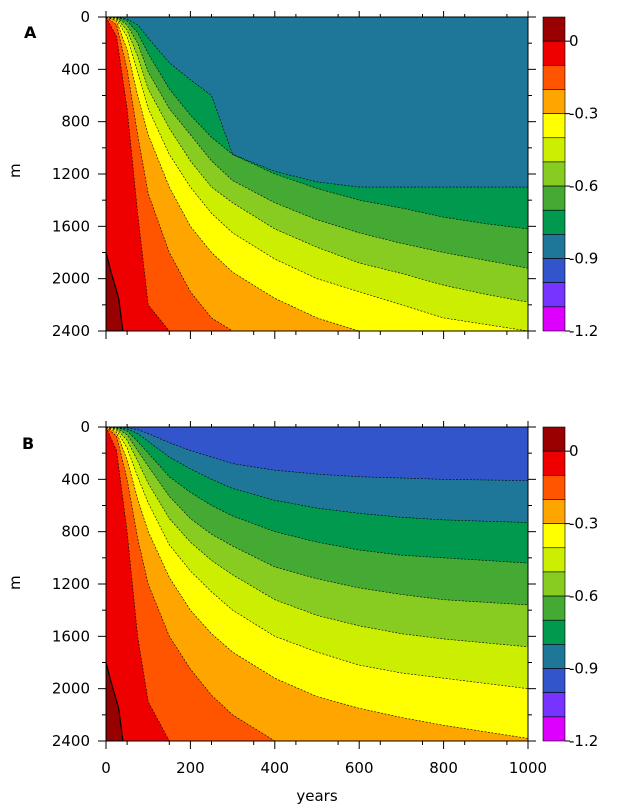 Image resolution: width=619 pixels, height=812 pixels. What do you see at coordinates (359, 768) in the screenshot?
I see `x-tick-label-b-3: 600` at bounding box center [359, 768].